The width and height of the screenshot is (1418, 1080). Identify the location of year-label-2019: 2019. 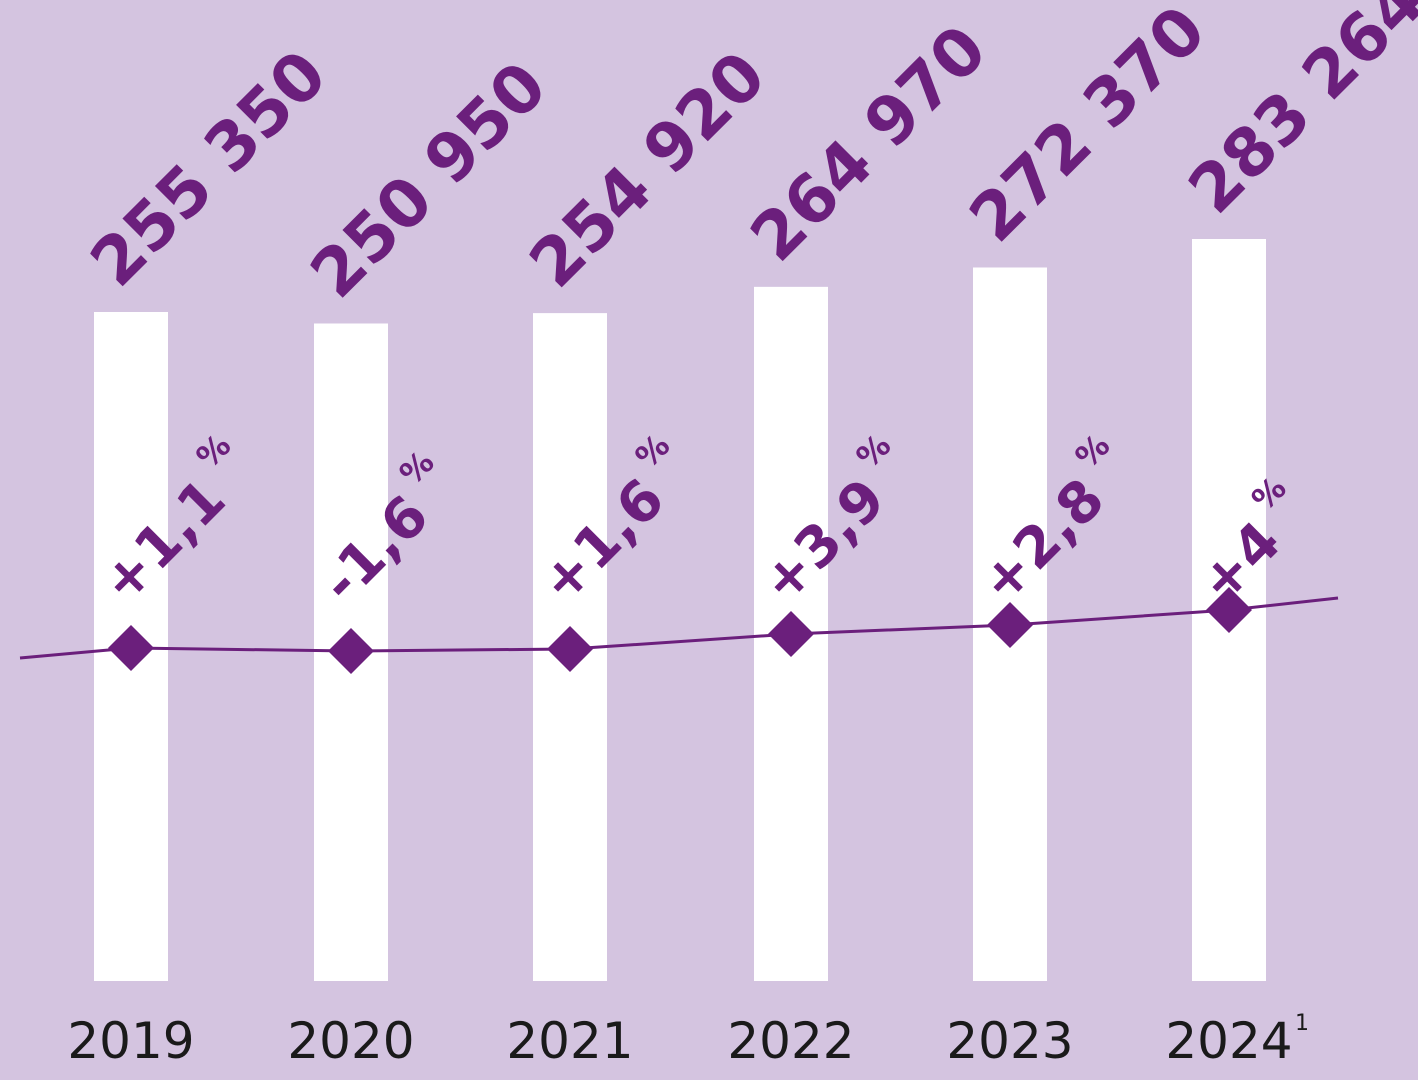
(130, 1041).